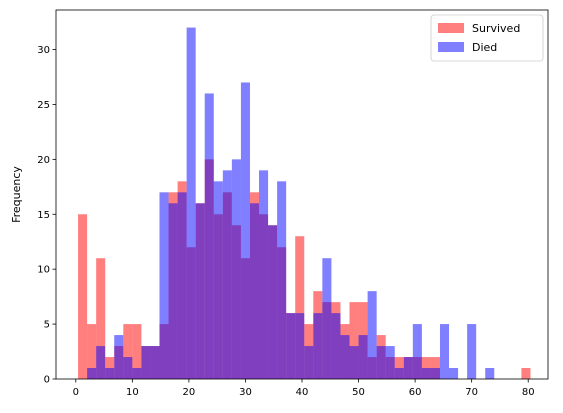 The width and height of the screenshot is (563, 413). What do you see at coordinates (16, 194) in the screenshot?
I see `y-axis-label: Frequency` at bounding box center [16, 194].